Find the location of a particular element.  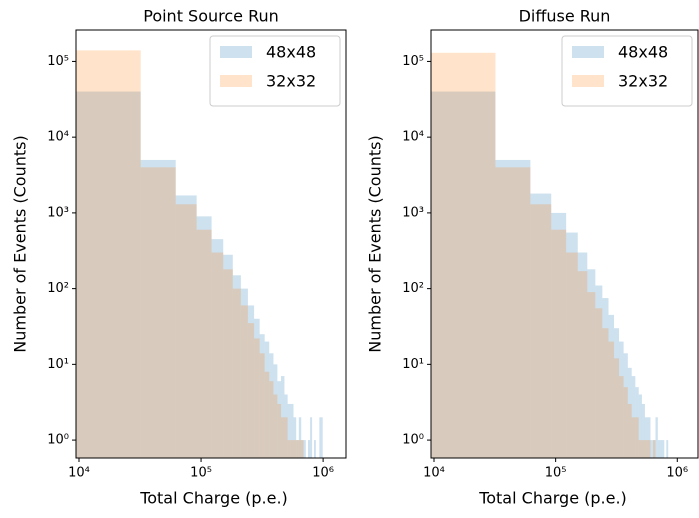

chart-title: Diffuse Run is located at coordinates (565, 16).